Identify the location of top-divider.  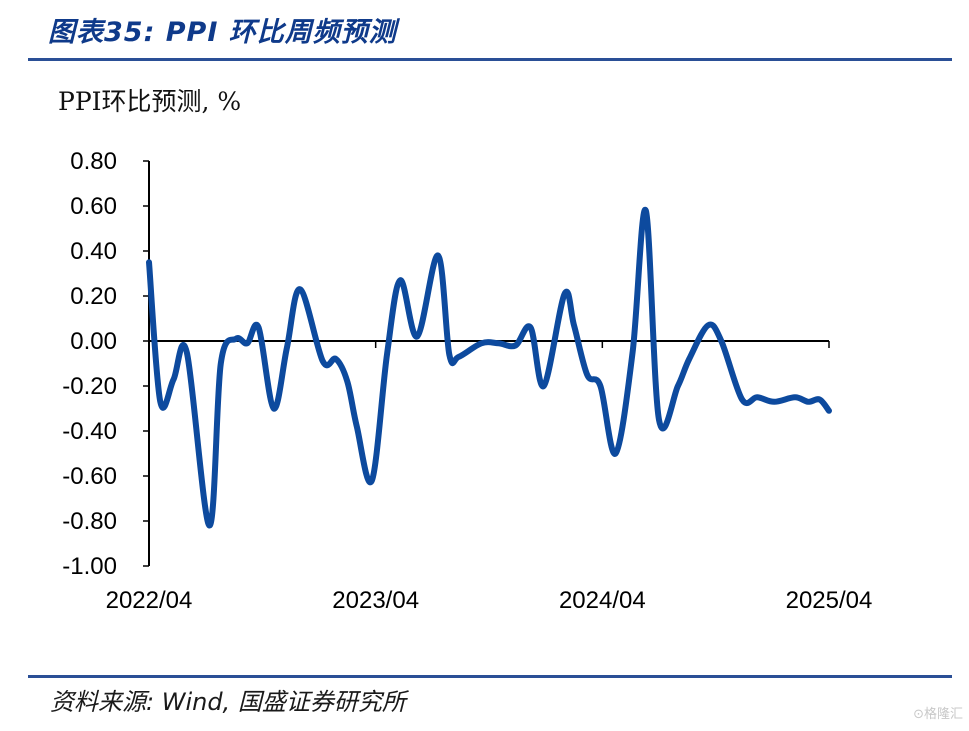
(490, 59).